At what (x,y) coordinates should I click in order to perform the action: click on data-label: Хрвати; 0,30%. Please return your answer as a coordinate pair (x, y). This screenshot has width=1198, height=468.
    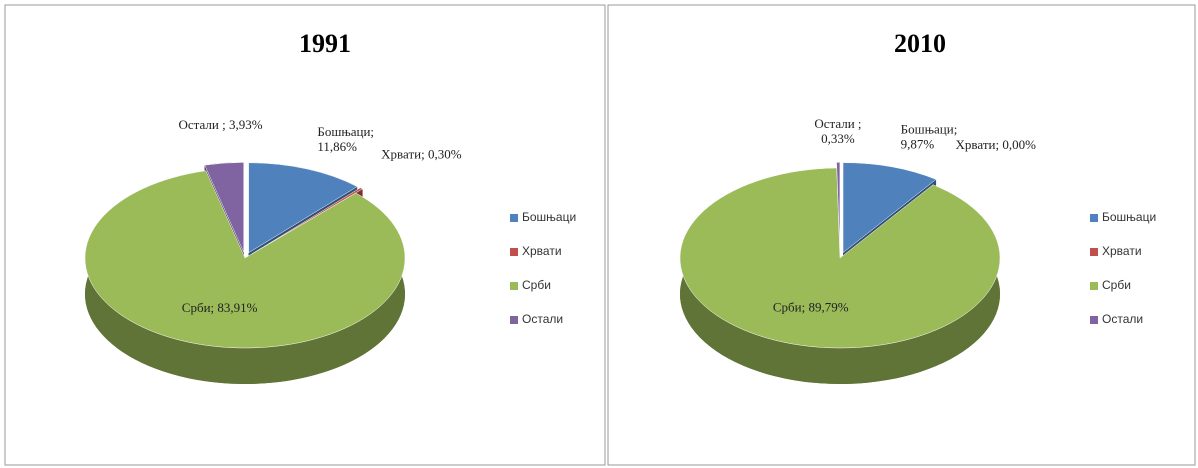
    Looking at the image, I should click on (421, 154).